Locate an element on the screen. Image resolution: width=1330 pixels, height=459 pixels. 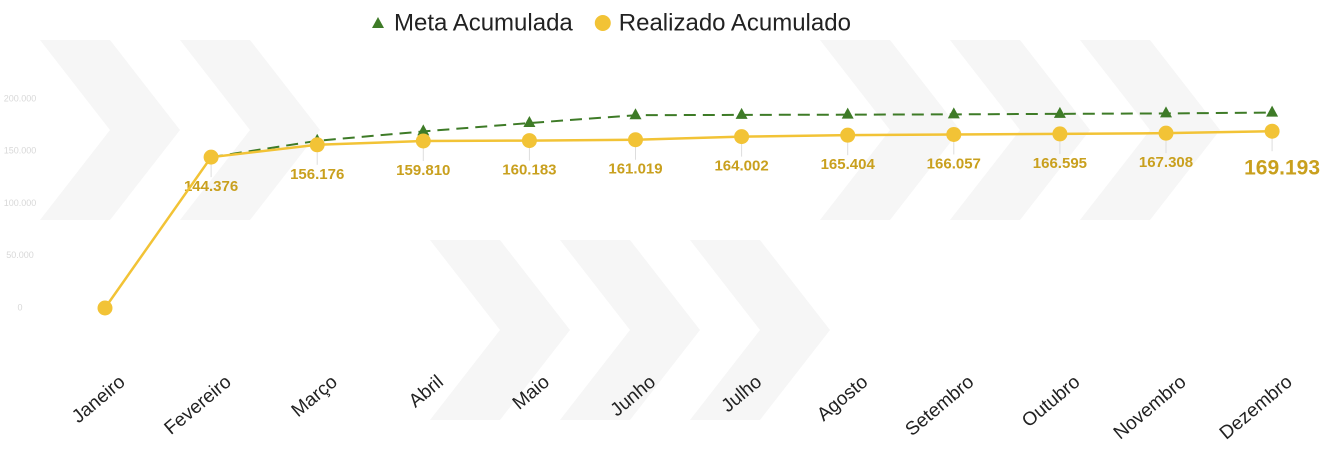
legend-label: Meta Acumulada is located at coordinates (483, 22).